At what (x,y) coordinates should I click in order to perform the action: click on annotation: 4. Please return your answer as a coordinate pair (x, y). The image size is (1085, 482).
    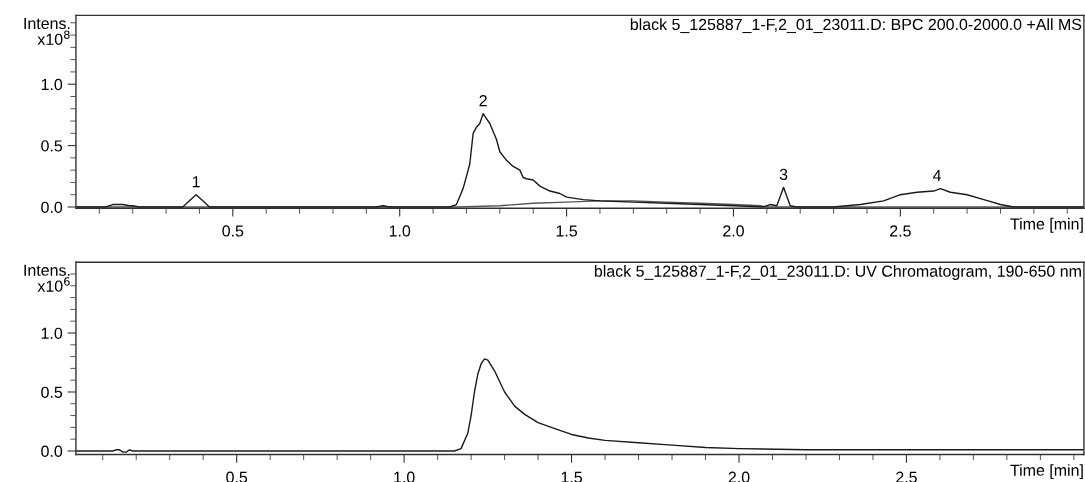
    Looking at the image, I should click on (937, 176).